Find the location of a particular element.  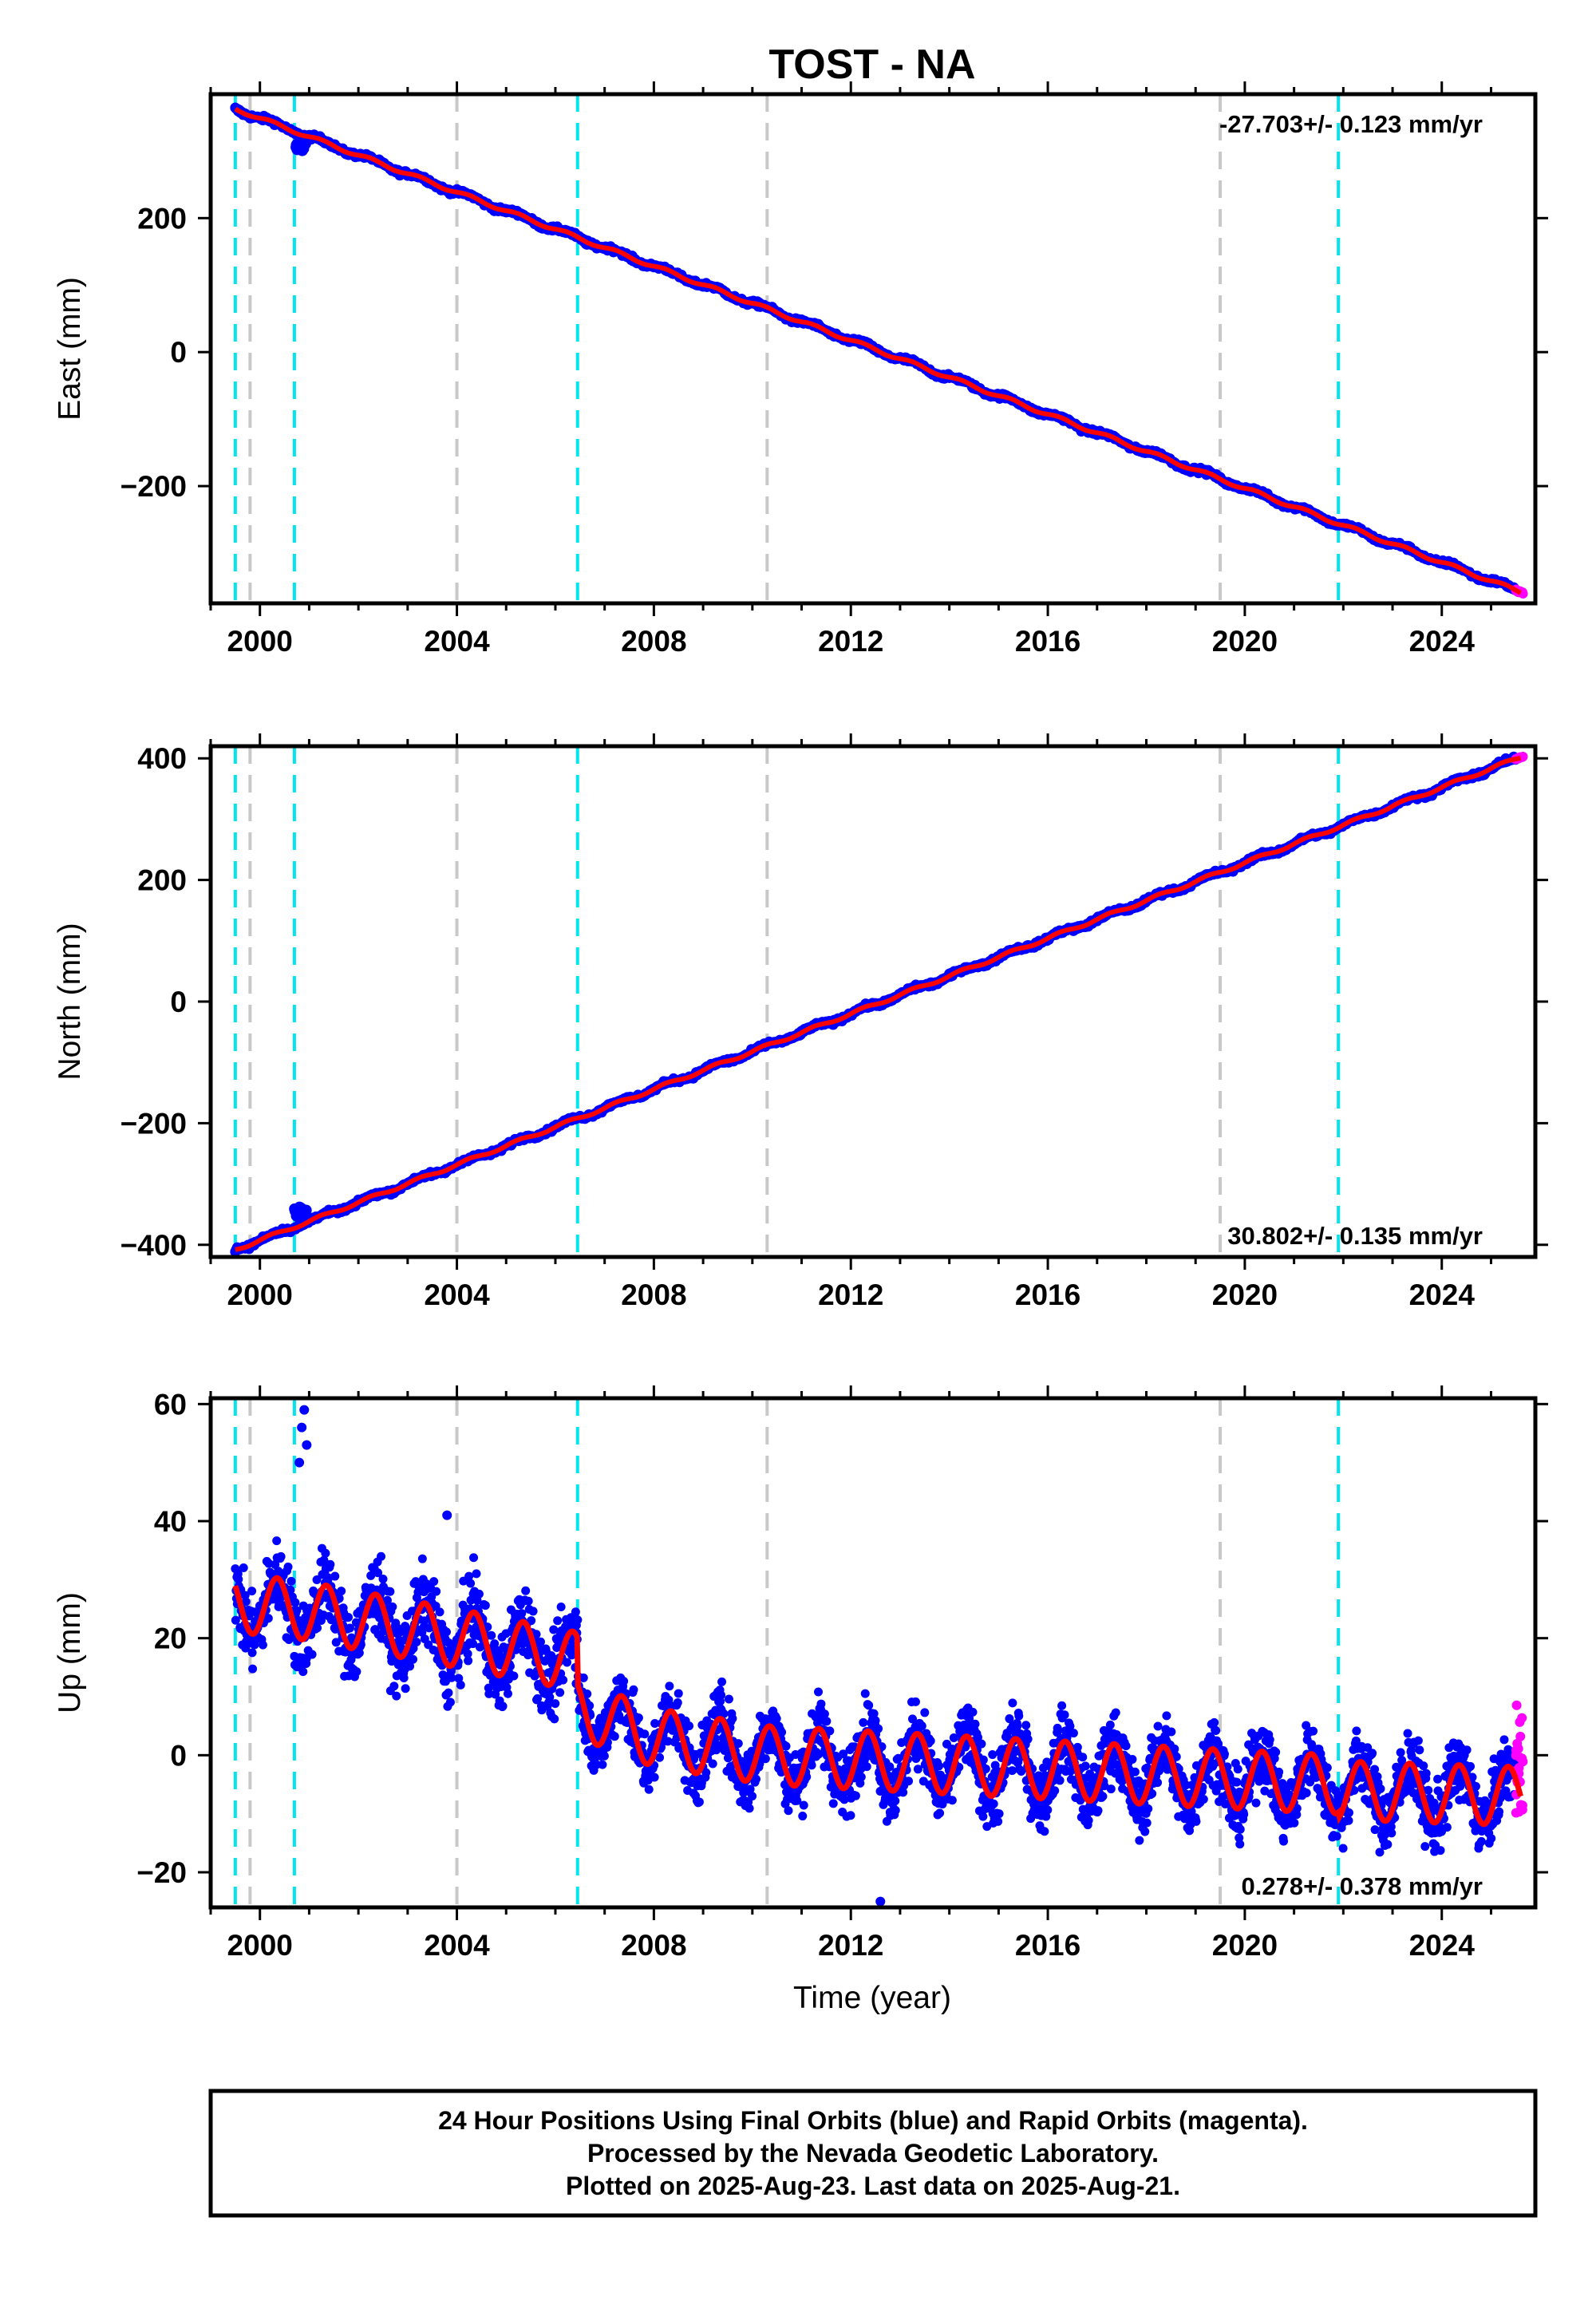

x-tick-label: 2004 is located at coordinates (457, 641).